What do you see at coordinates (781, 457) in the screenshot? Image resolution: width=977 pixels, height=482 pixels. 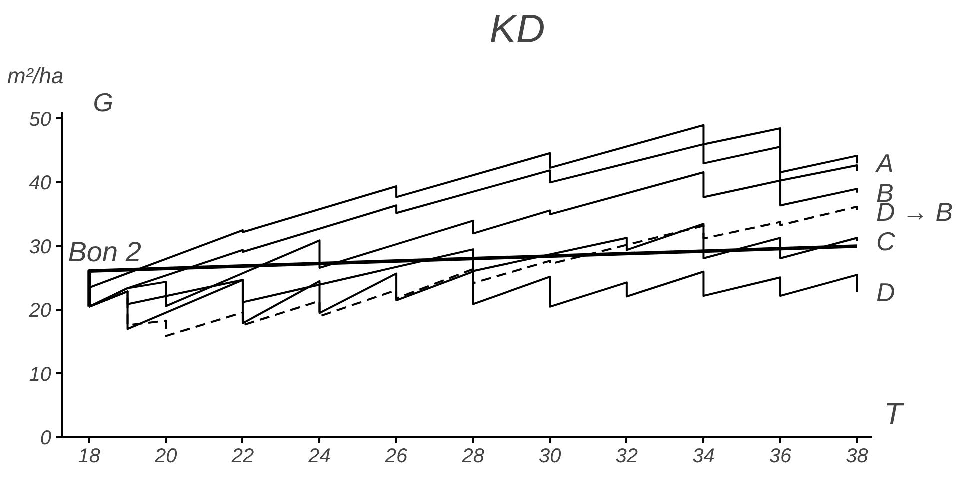 I see `x-tick-label: 36` at bounding box center [781, 457].